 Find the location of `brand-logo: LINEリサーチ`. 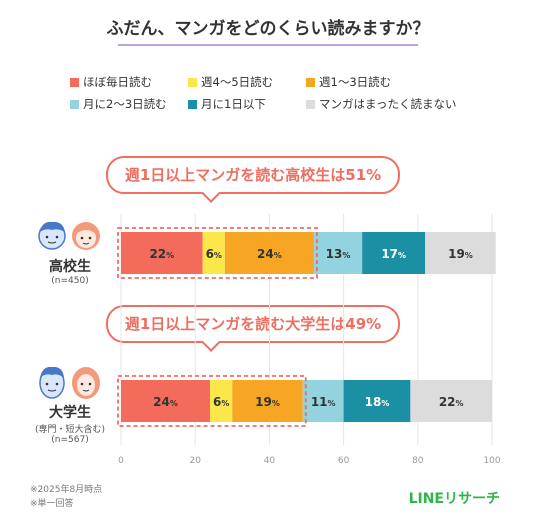

brand-logo: LINEリサーチ is located at coordinates (454, 499).